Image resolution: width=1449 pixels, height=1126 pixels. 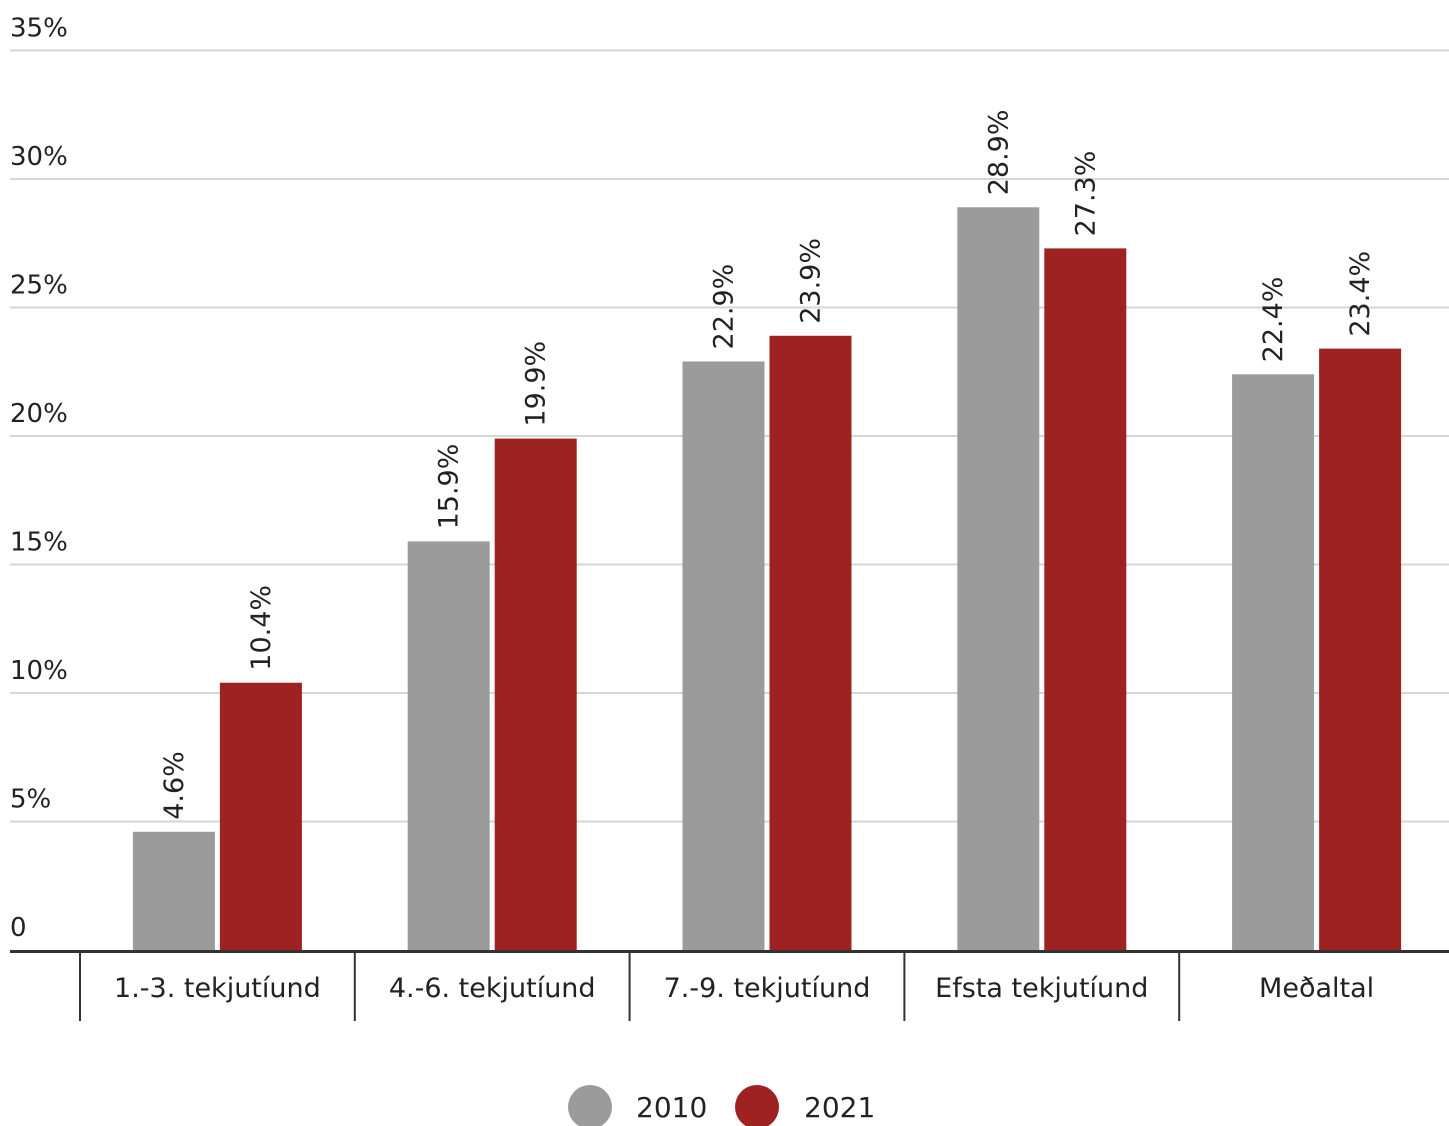 What do you see at coordinates (811, 281) in the screenshot?
I see `data-label: 23.9%` at bounding box center [811, 281].